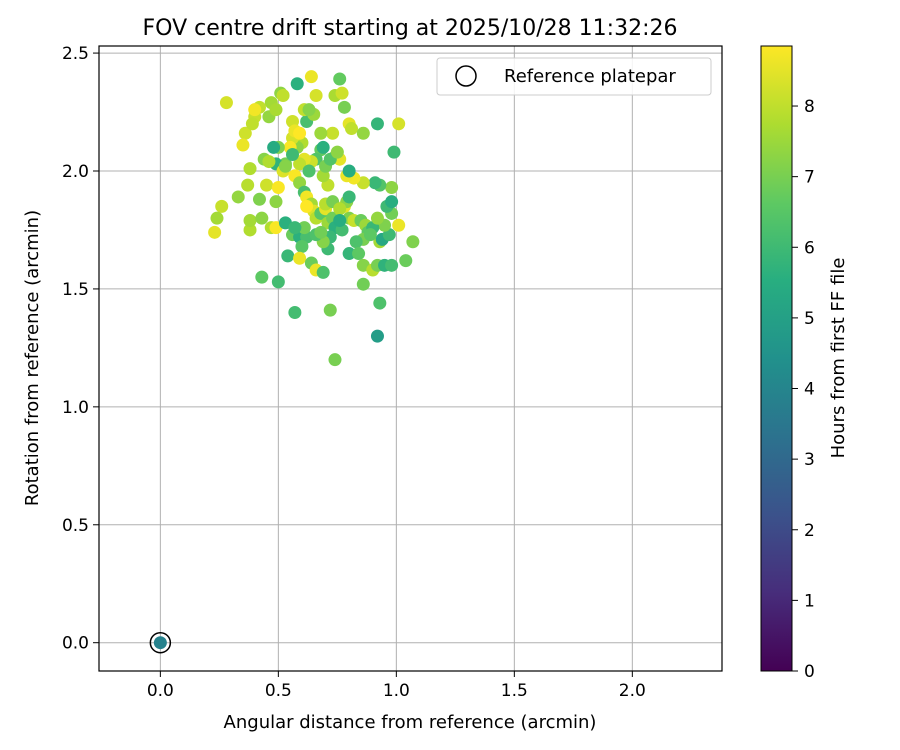  I want to click on colorbar-gradient, so click(776, 358).